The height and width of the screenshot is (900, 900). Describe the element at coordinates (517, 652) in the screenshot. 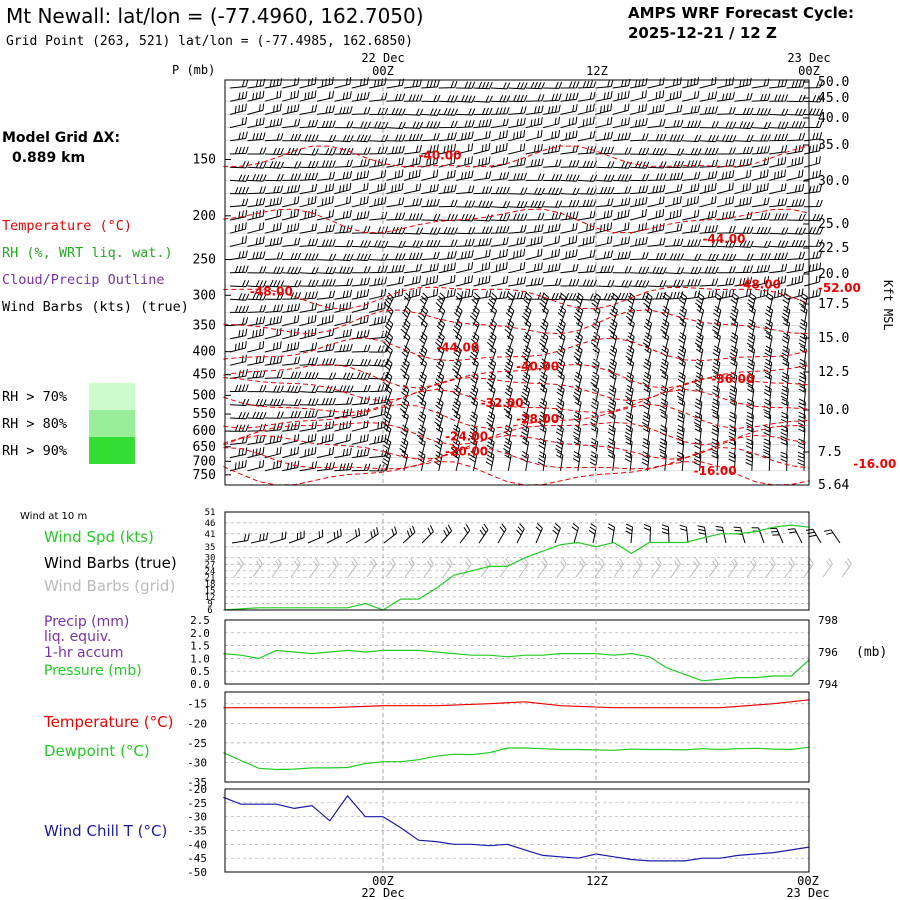

I see `precip-pressure-frame` at that location.